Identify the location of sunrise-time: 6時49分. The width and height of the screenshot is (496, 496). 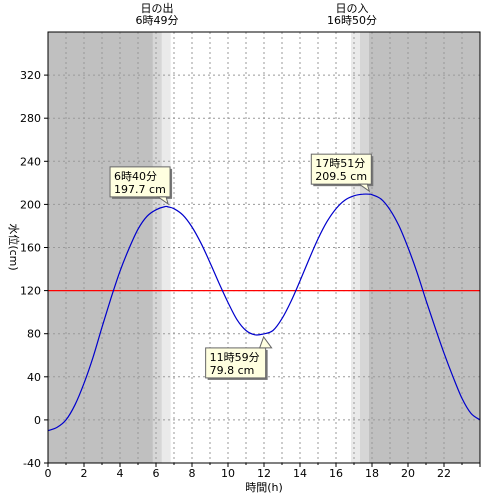
(157, 20).